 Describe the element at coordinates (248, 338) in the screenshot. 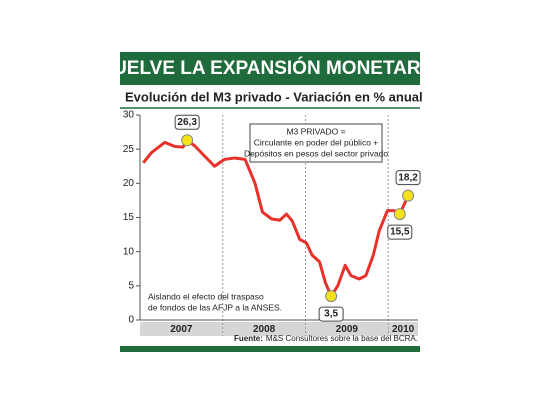

I see `source-label: Fuente:` at that location.